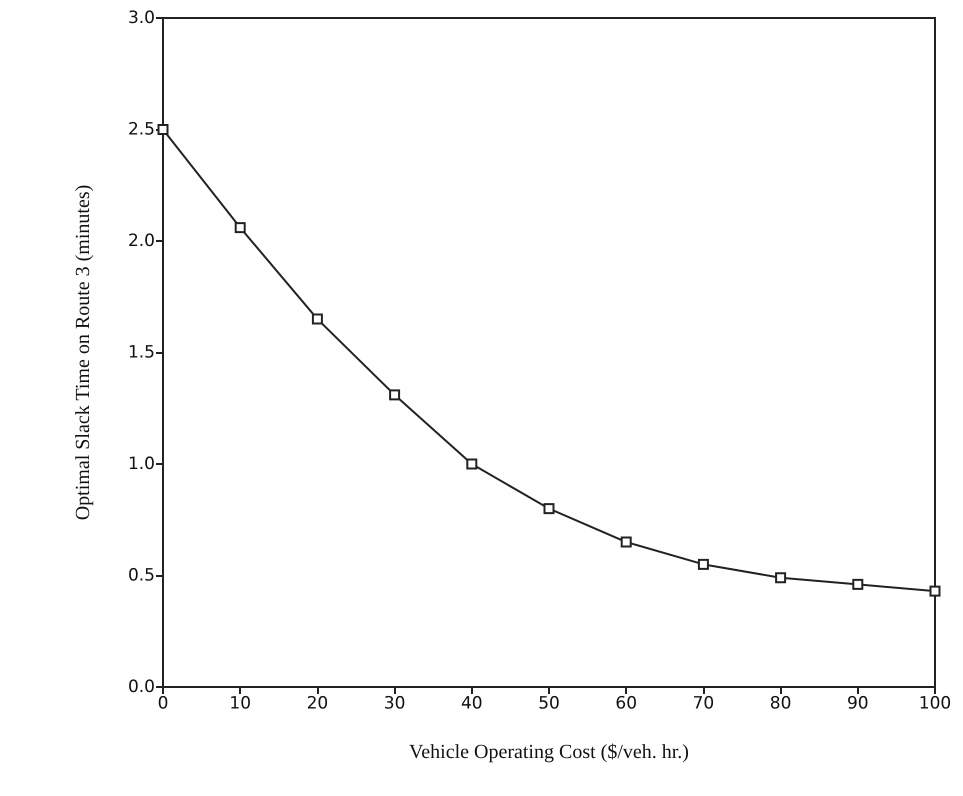 The width and height of the screenshot is (963, 796). I want to click on y-tick-label: 2.5, so click(141, 130).